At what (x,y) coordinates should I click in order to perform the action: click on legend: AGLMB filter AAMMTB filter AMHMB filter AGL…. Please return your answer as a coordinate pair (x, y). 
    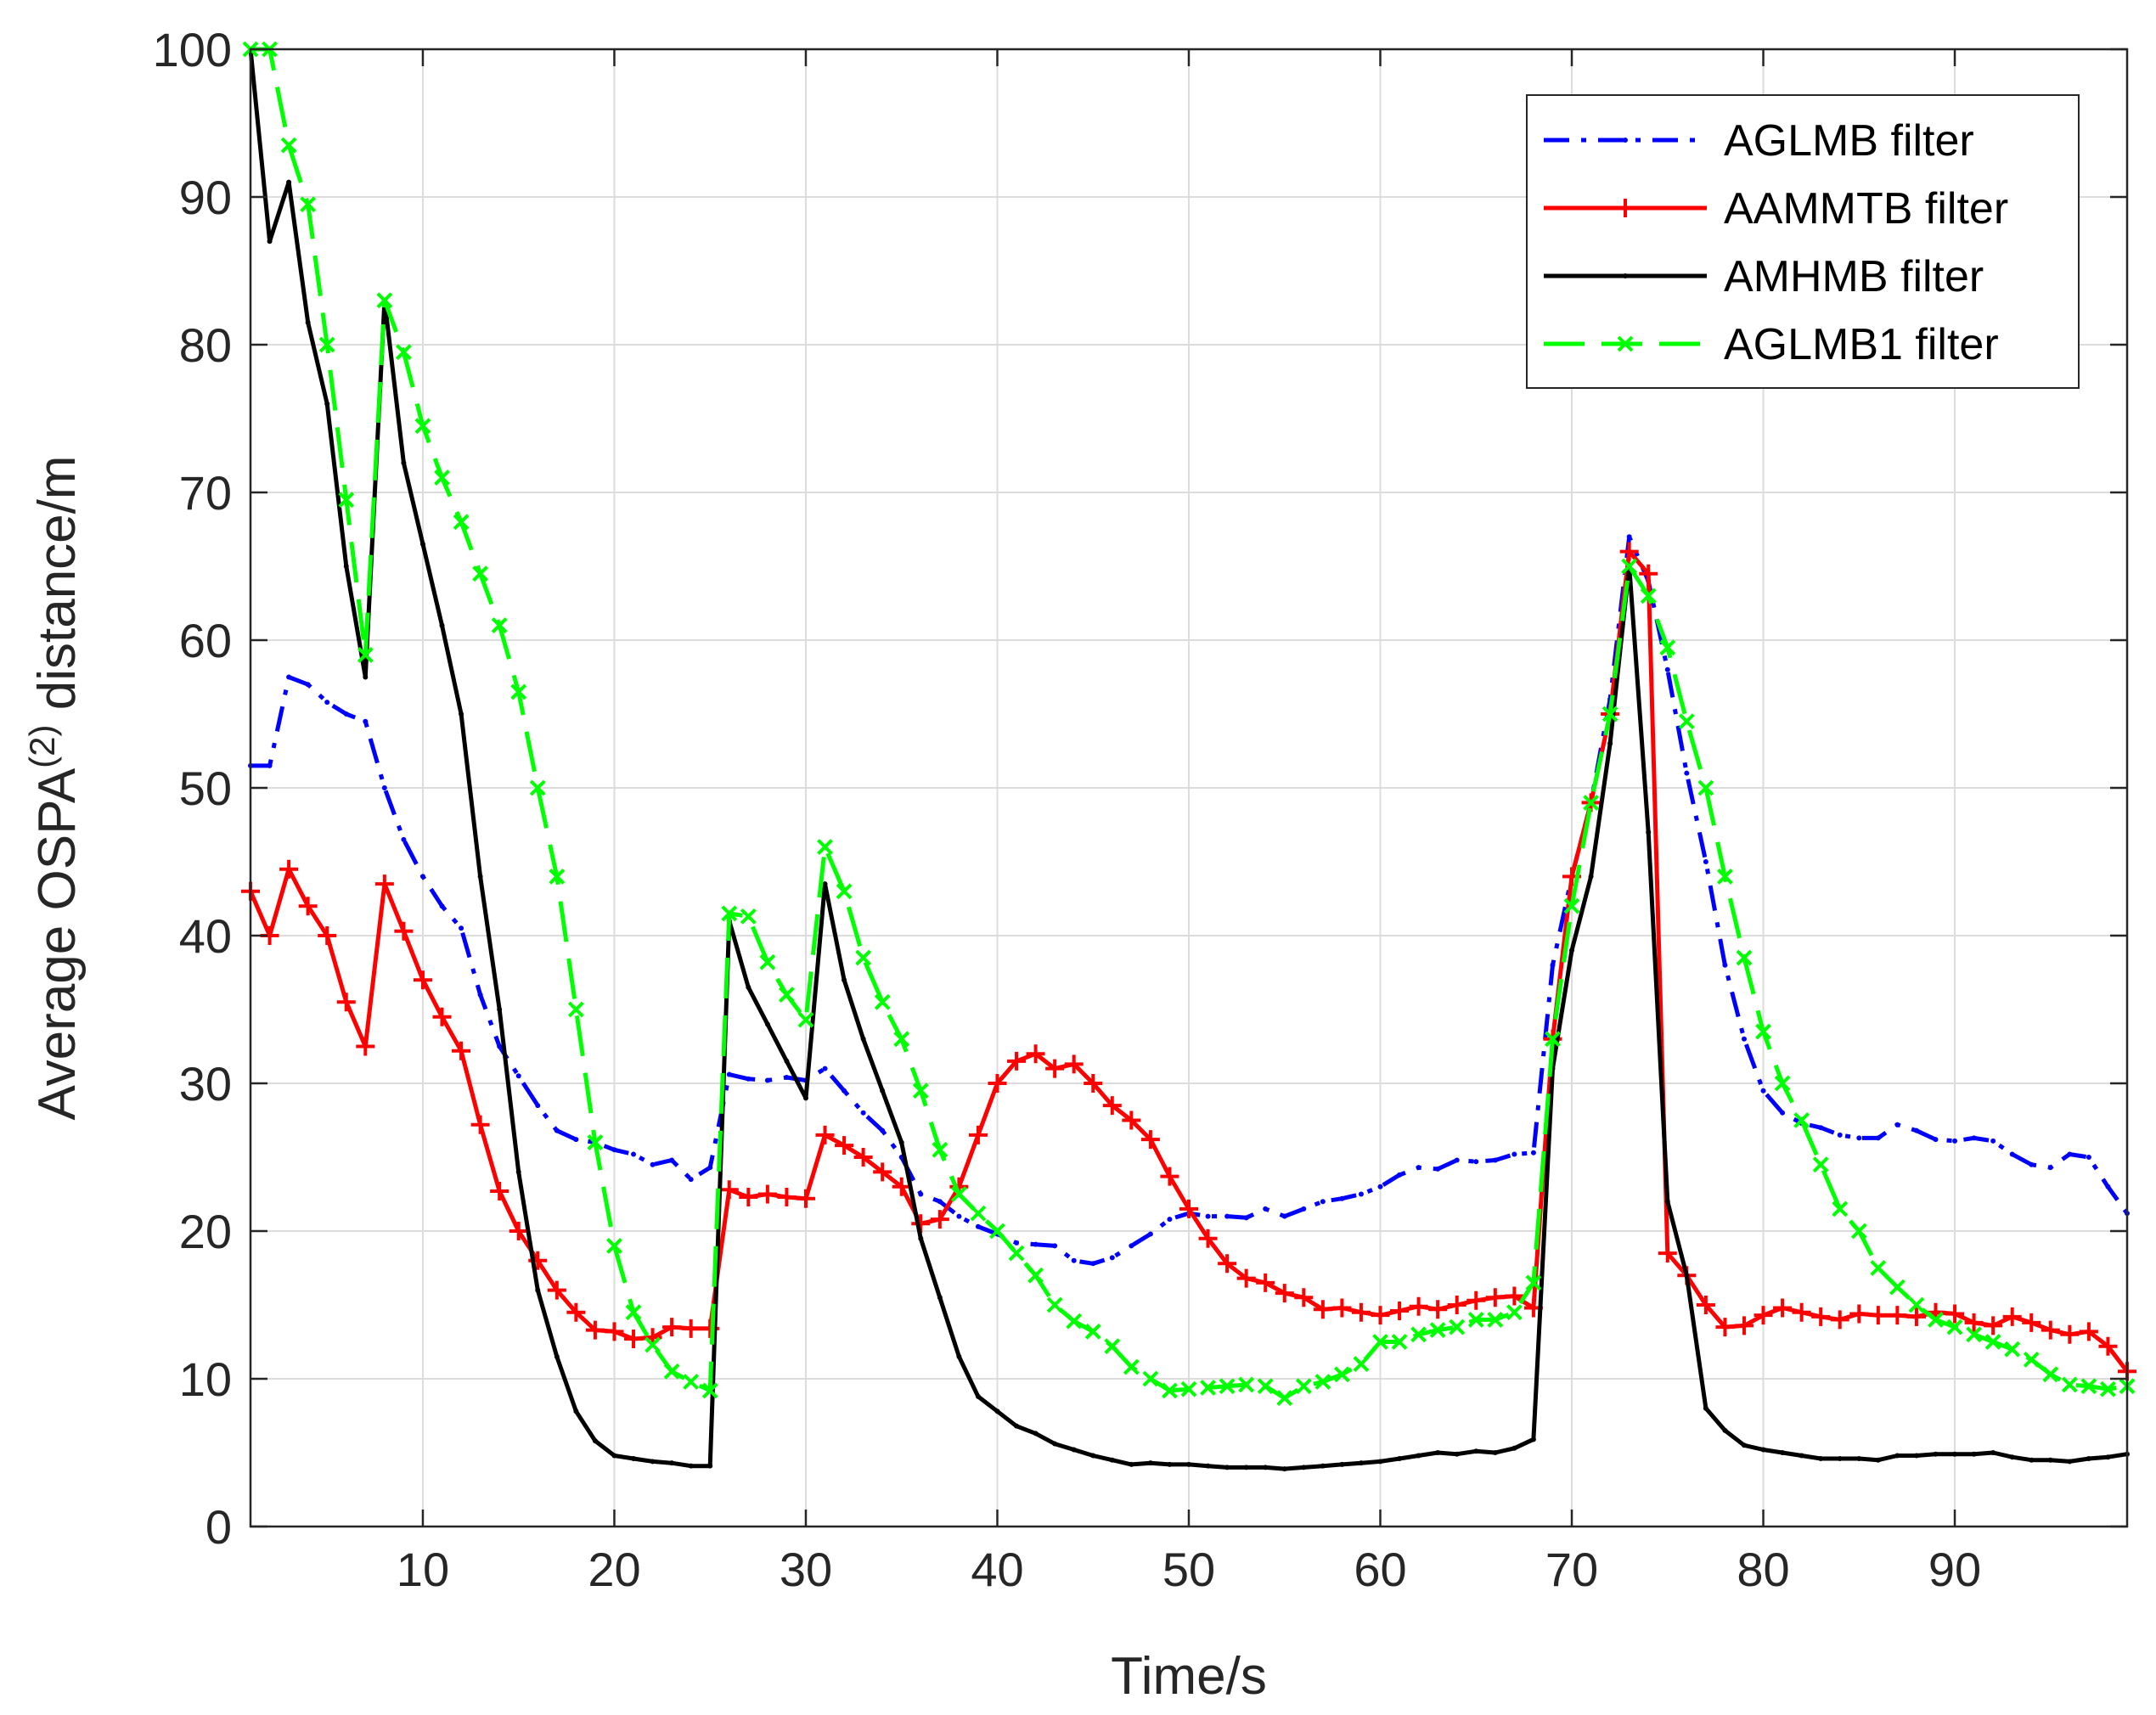
    Looking at the image, I should click on (1803, 241).